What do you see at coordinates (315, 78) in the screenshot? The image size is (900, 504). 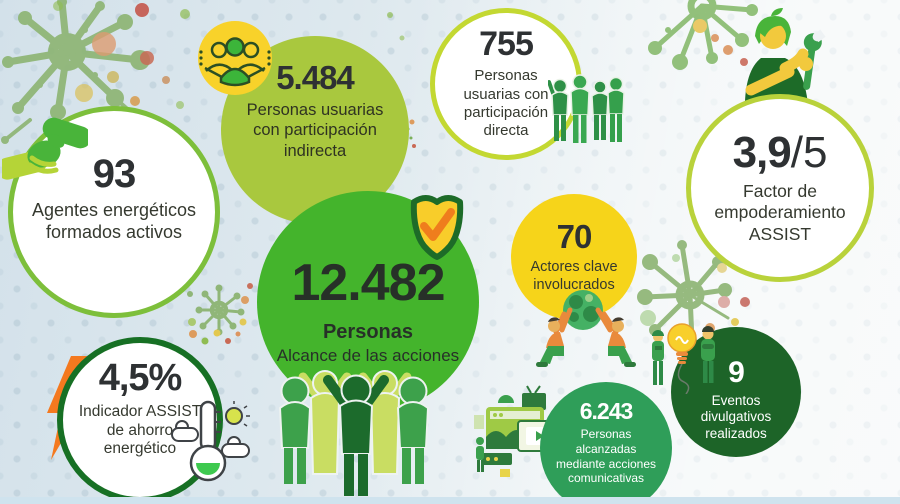 I see `stat-value: 5.484` at bounding box center [315, 78].